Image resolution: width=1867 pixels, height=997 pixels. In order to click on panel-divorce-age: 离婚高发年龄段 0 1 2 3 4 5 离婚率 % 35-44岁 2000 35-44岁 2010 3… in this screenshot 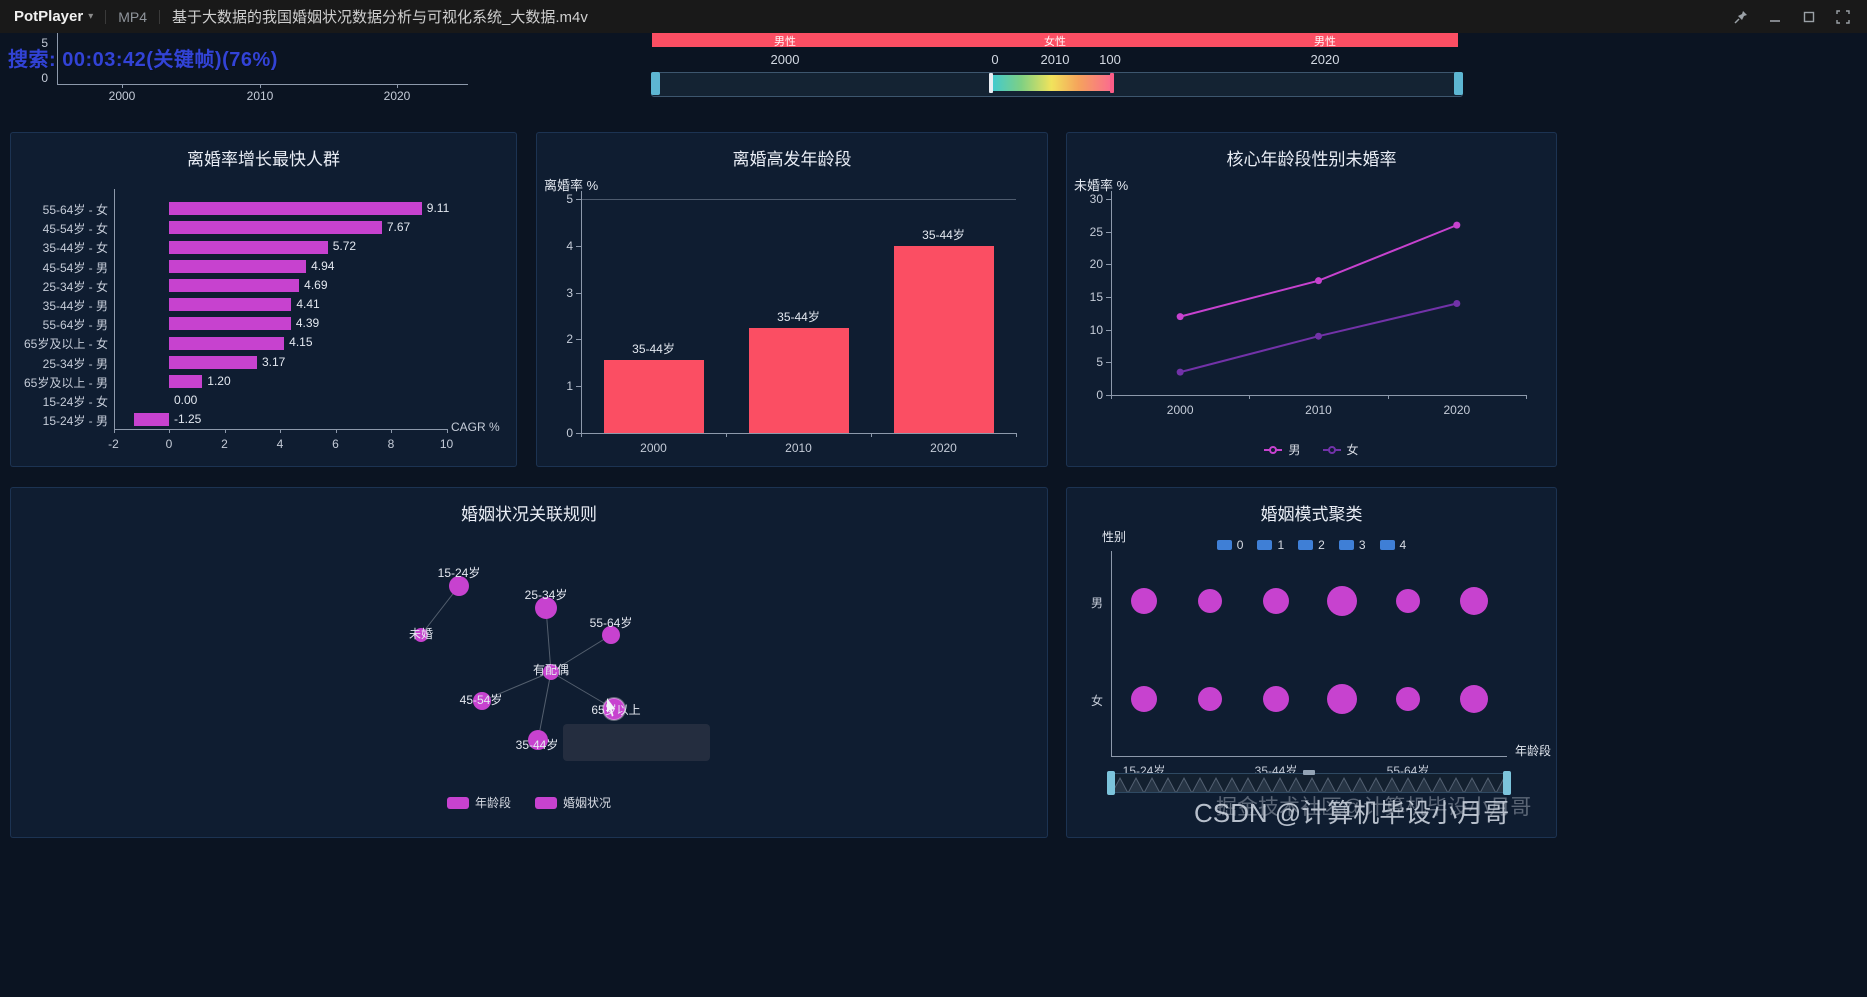, I will do `click(792, 299)`.